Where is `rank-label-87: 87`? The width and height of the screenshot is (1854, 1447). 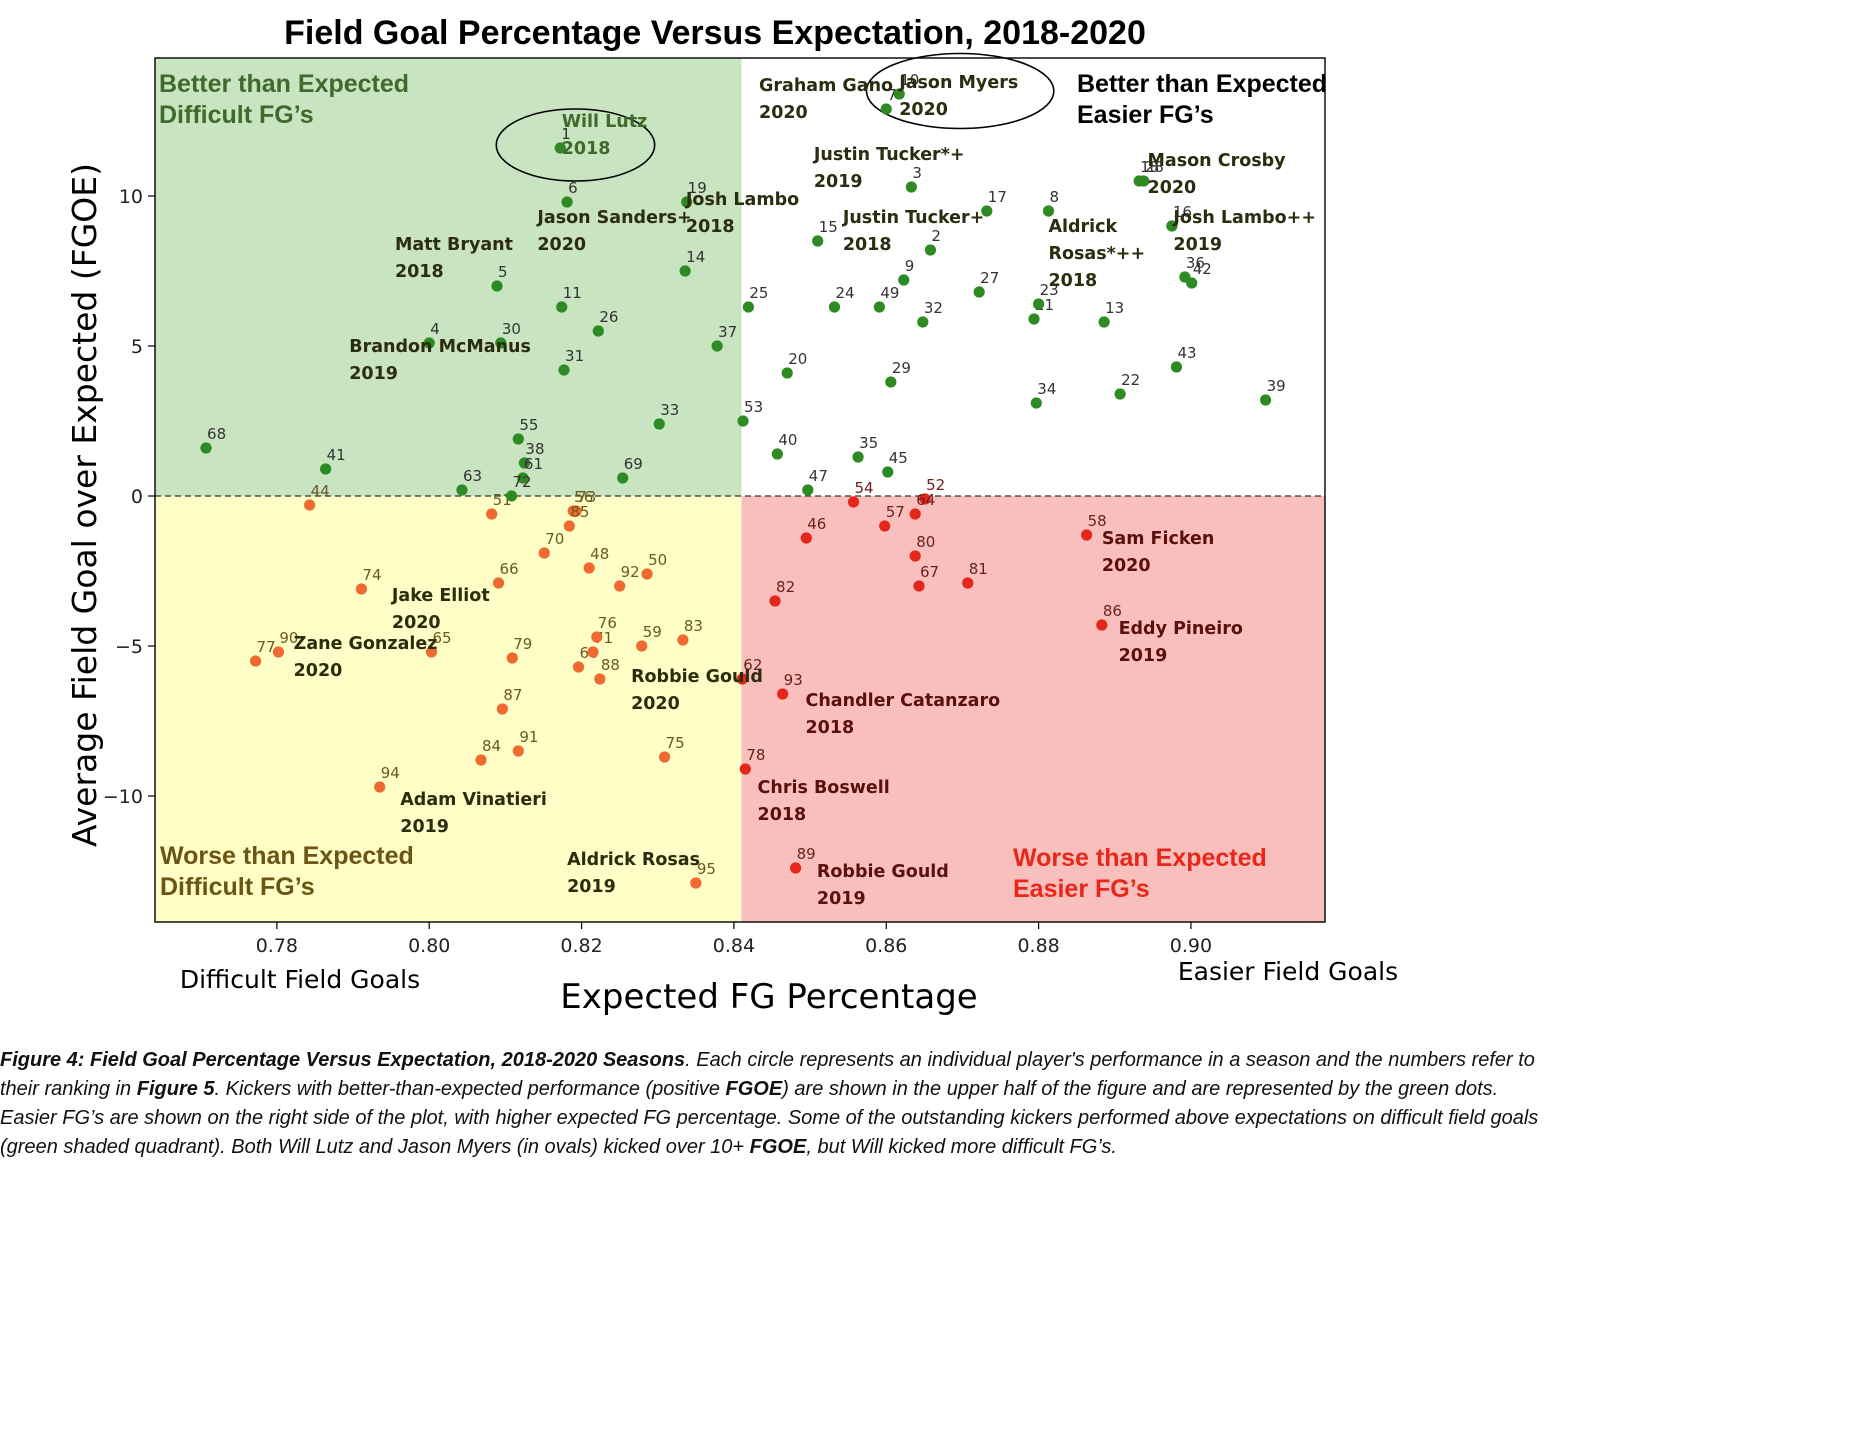
rank-label-87: 87 is located at coordinates (512, 695).